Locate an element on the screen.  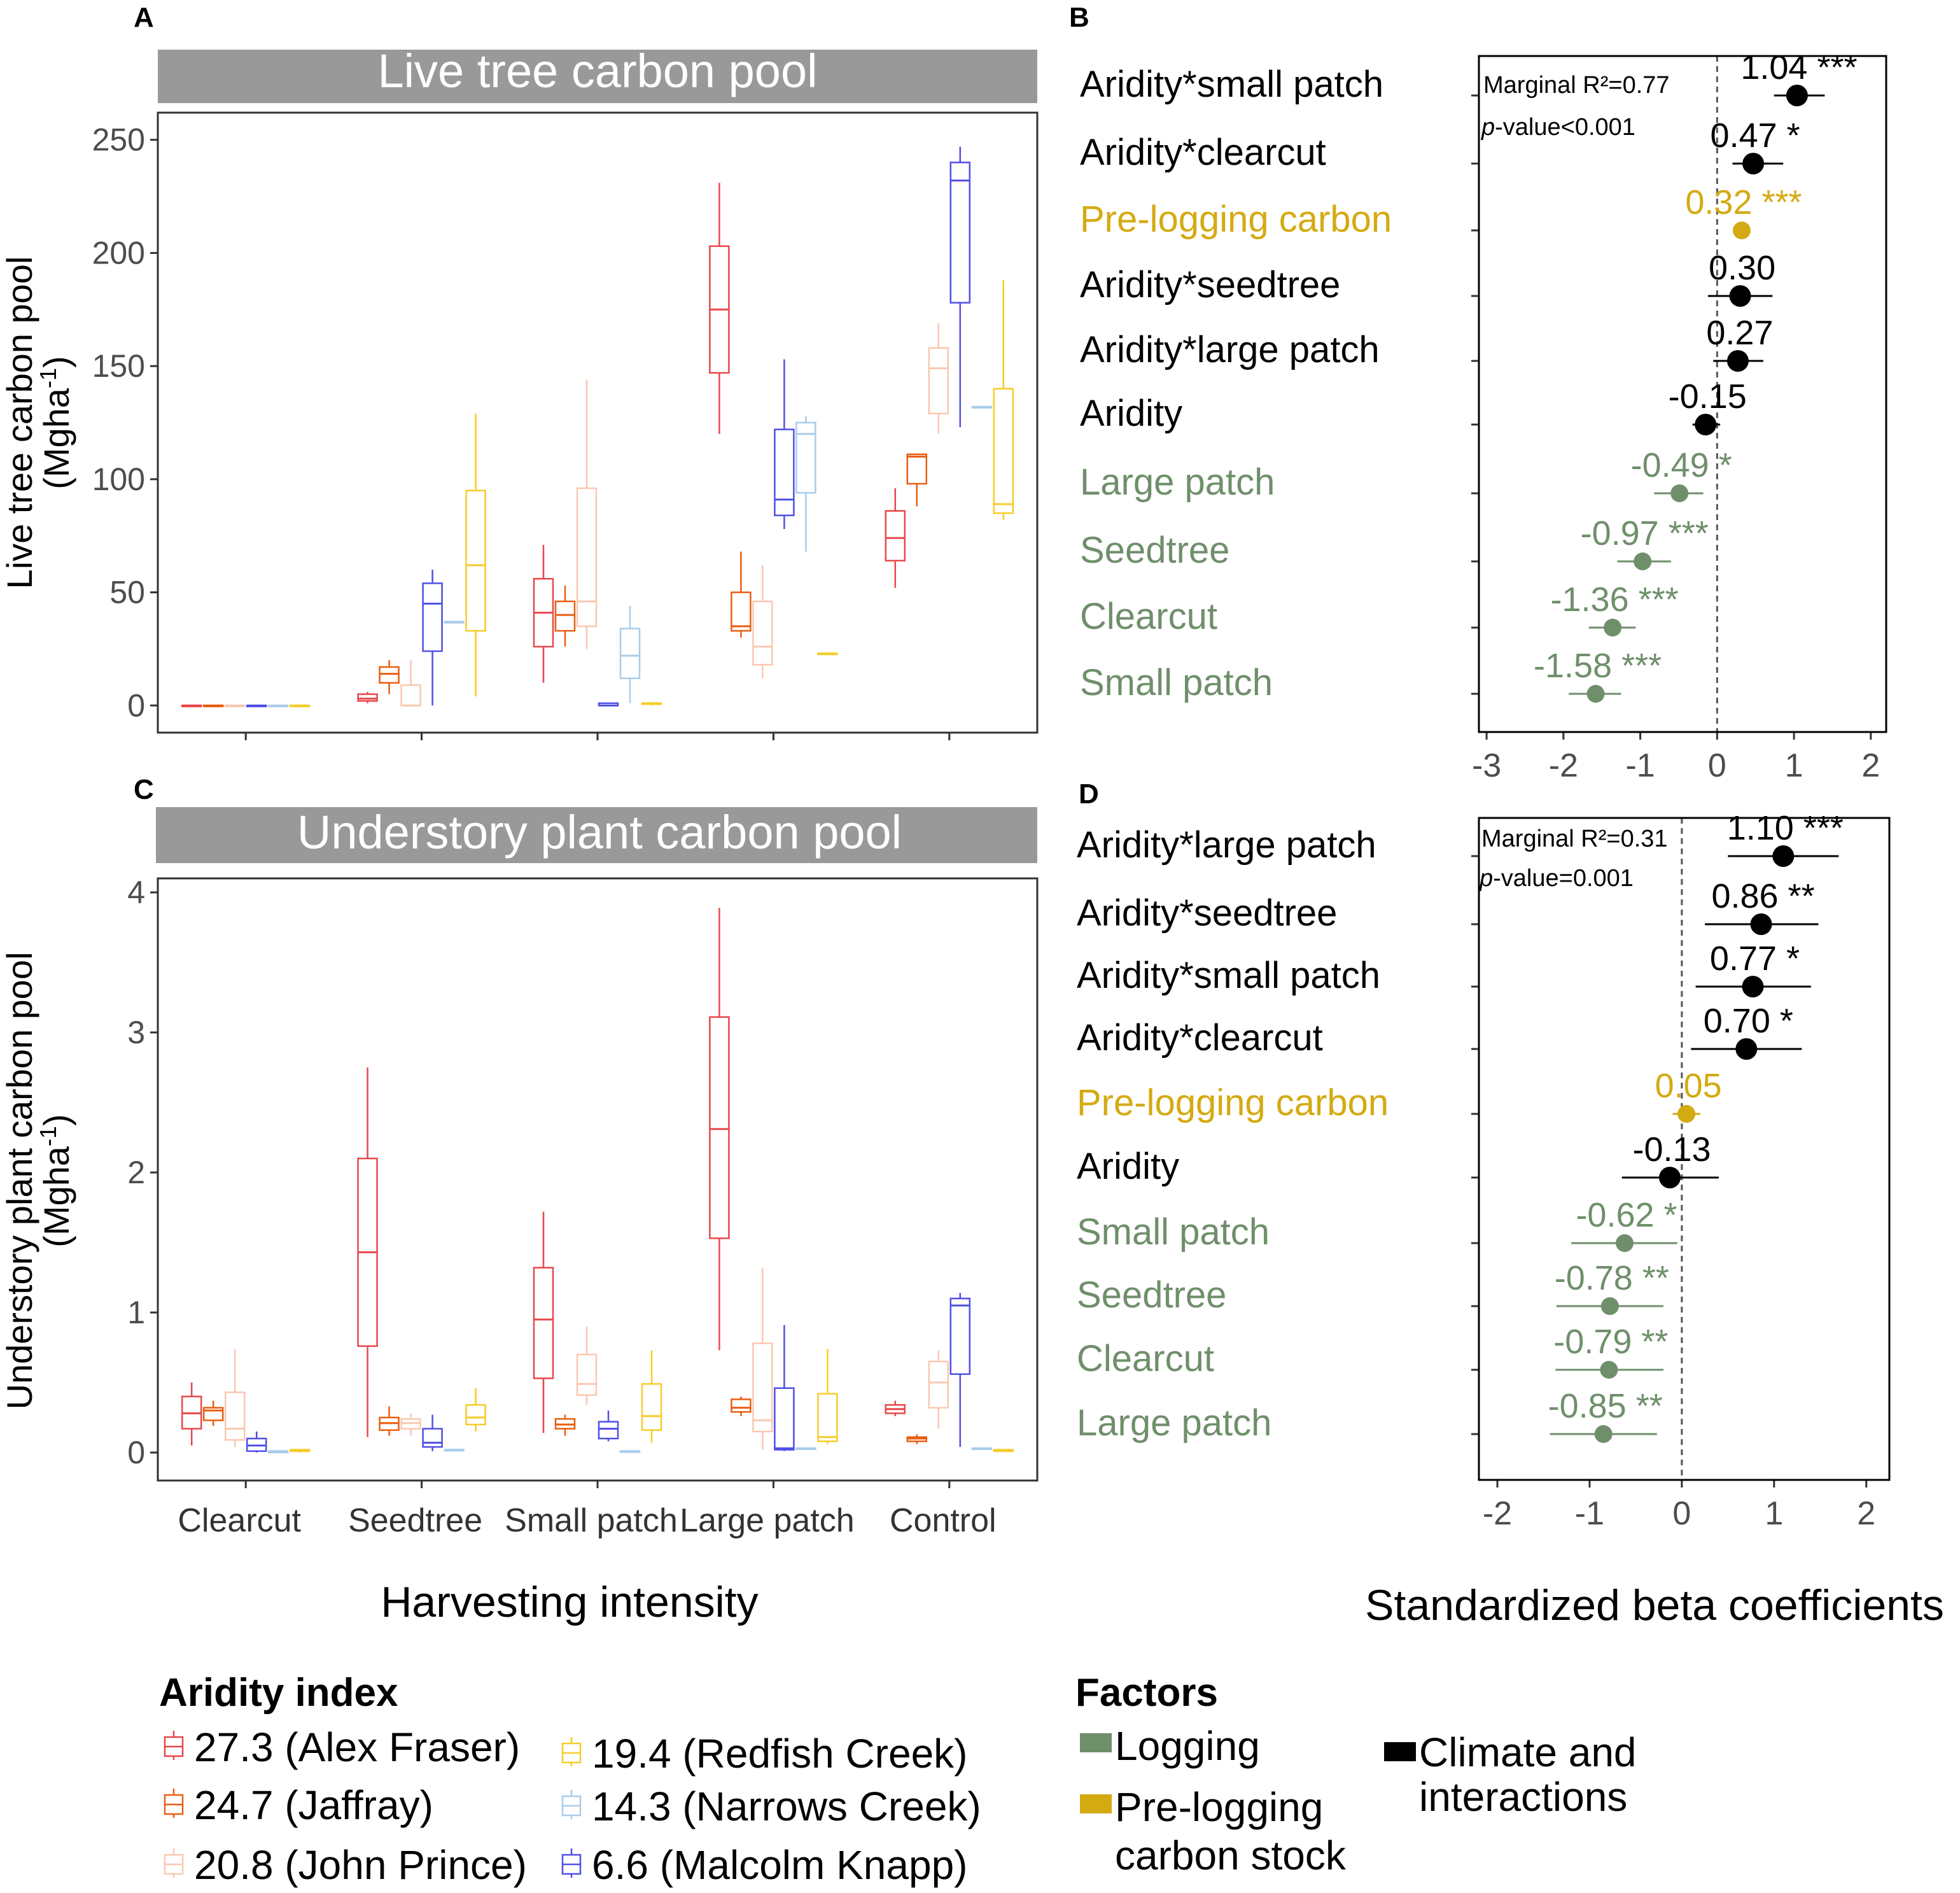
panel-d-r2: Marginal R²=0.31 is located at coordinates (1574, 839).